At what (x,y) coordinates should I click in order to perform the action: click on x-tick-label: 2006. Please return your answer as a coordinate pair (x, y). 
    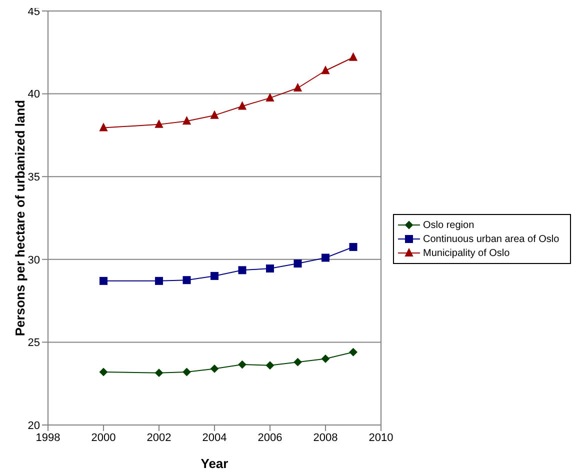
    Looking at the image, I should click on (270, 438).